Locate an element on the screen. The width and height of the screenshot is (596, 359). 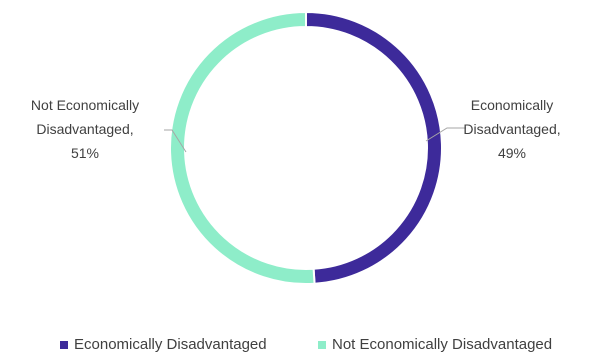
data-label-line-economically-disadvantaged-1: Disadvantaged, is located at coordinates (511, 129).